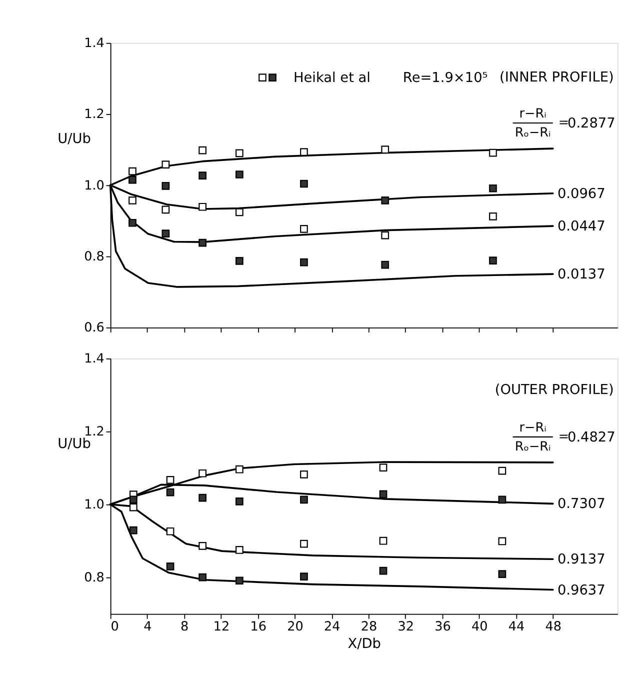 The image size is (622, 688). What do you see at coordinates (74, 139) in the screenshot?
I see `y-axis-title: U/Ub` at bounding box center [74, 139].